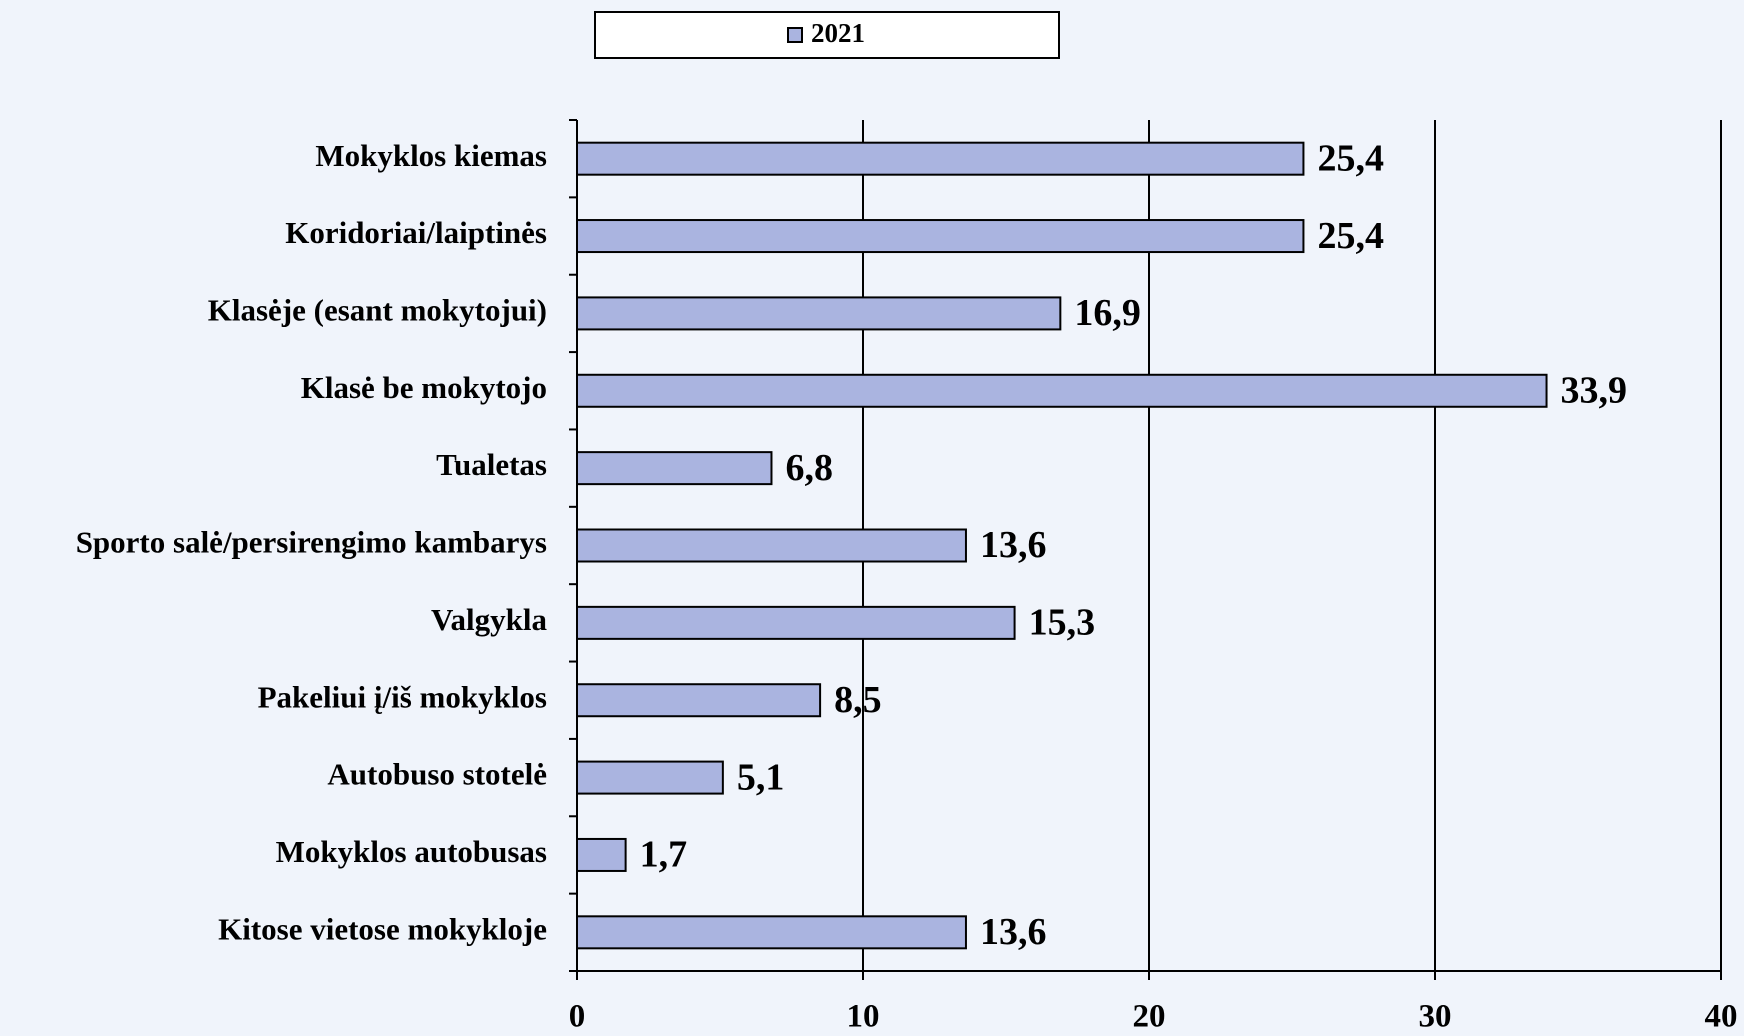  I want to click on value-label: 5,1, so click(761, 777).